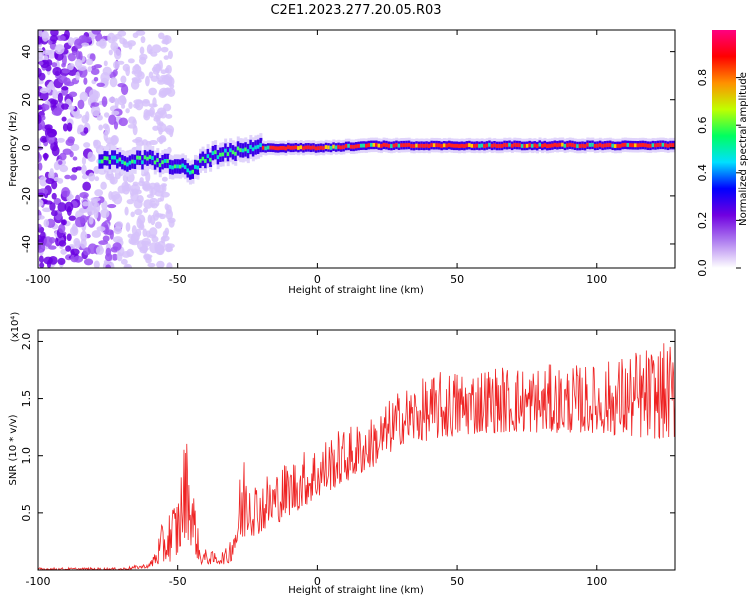  I want to click on y-tick-label: 1.5, so click(26, 399).